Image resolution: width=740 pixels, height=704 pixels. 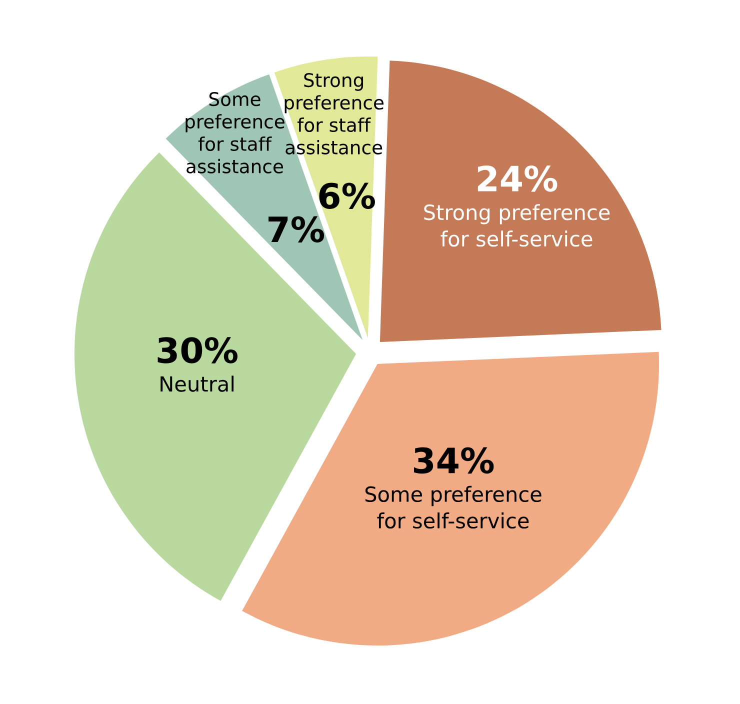 What do you see at coordinates (235, 133) in the screenshot?
I see `slice-label: Some preference for staff assistance` at bounding box center [235, 133].